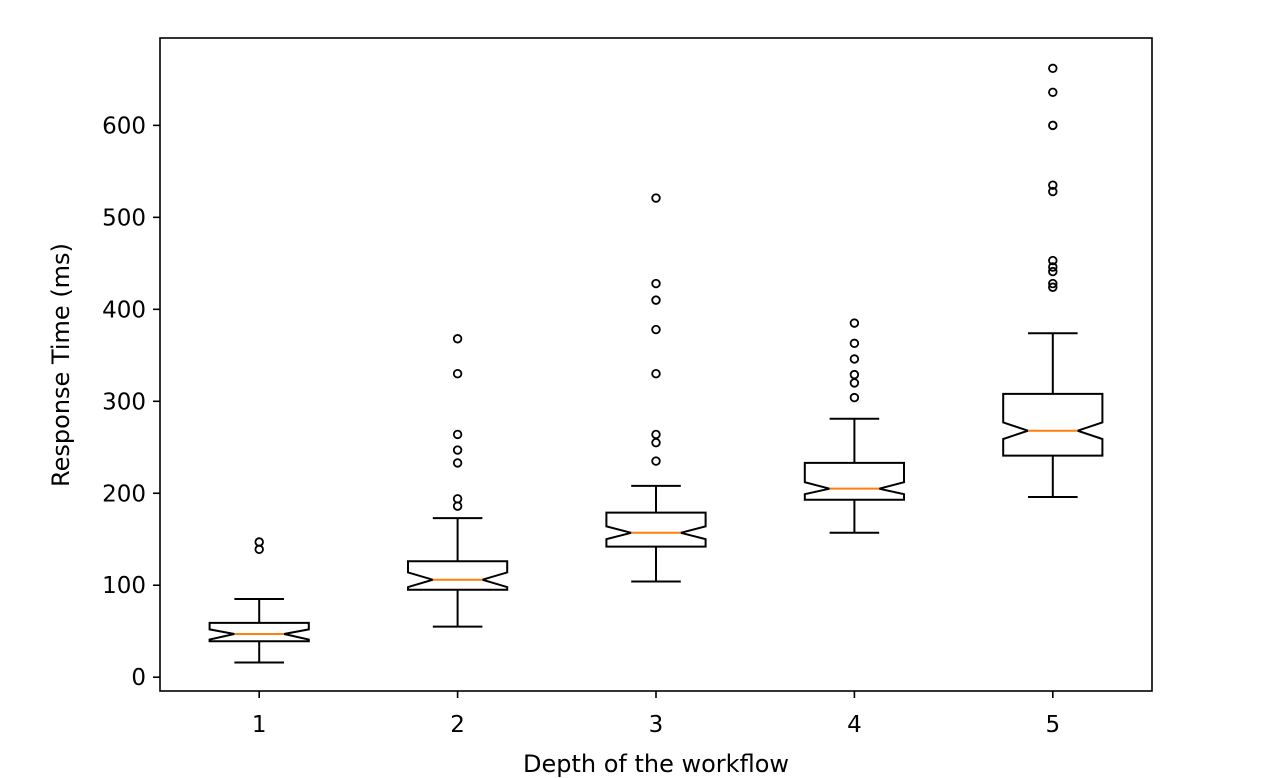 The image size is (1280, 778). I want to click on x-axis-label: Depth of the workflow, so click(656, 764).